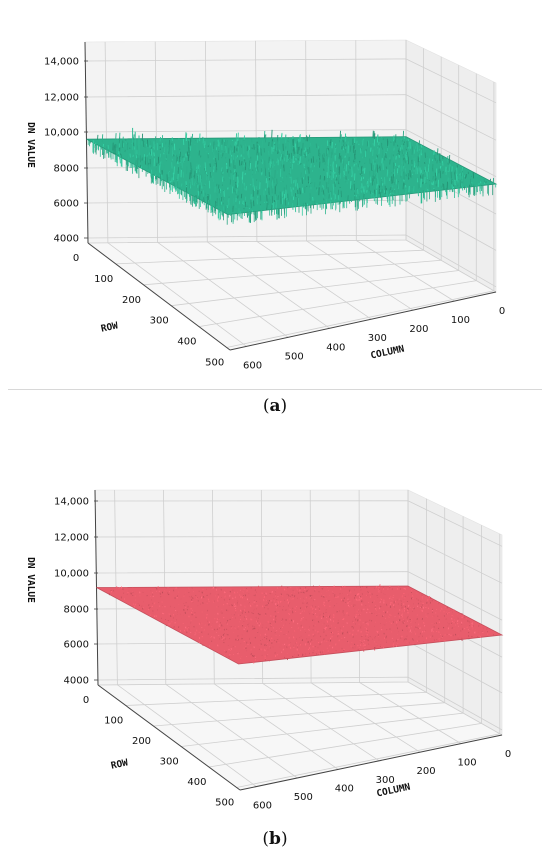  I want to click on surface, so click(300, 624).